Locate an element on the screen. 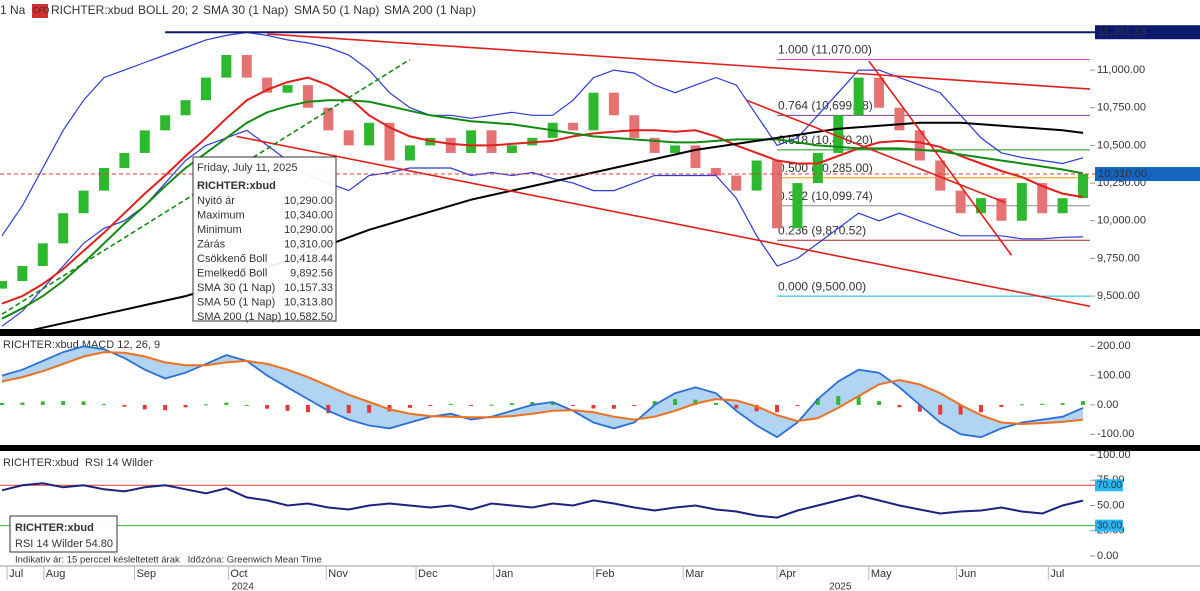 The height and width of the screenshot is (591, 1200). tooltip-row-value: 10,582.50 is located at coordinates (308, 317).